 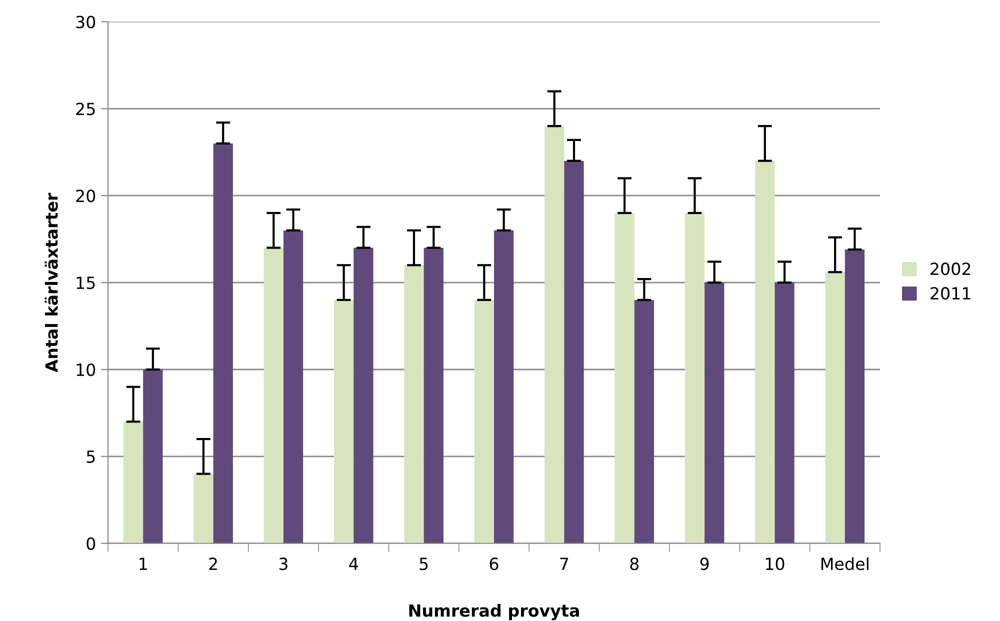 I want to click on x-tick-label: 4, so click(x=353, y=564).